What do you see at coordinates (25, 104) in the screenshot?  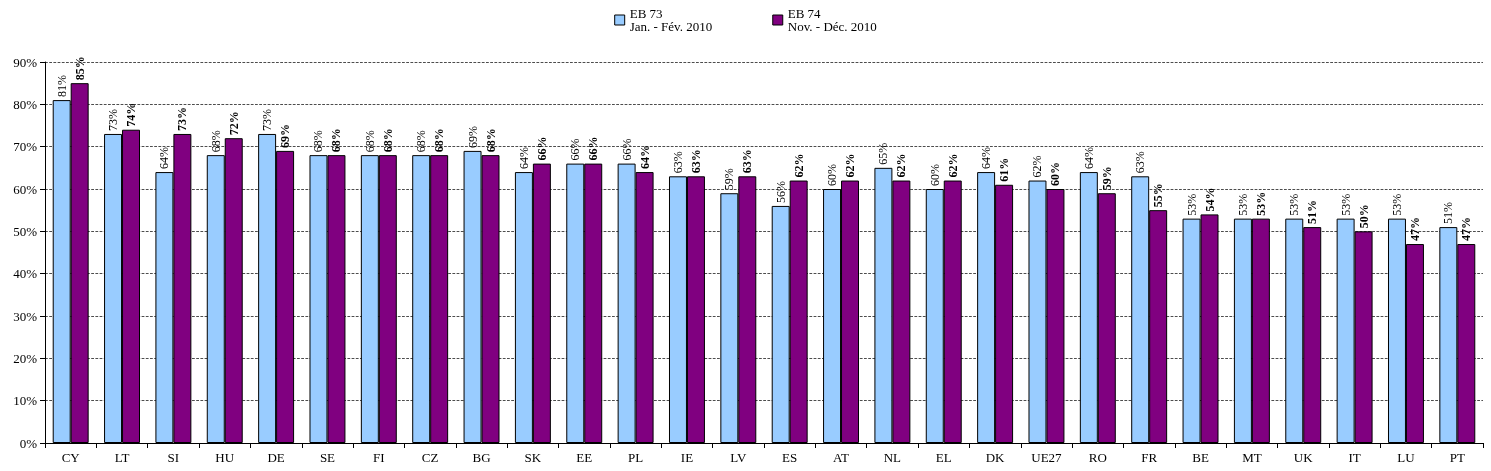 I see `y-tick-label: 80%` at bounding box center [25, 104].